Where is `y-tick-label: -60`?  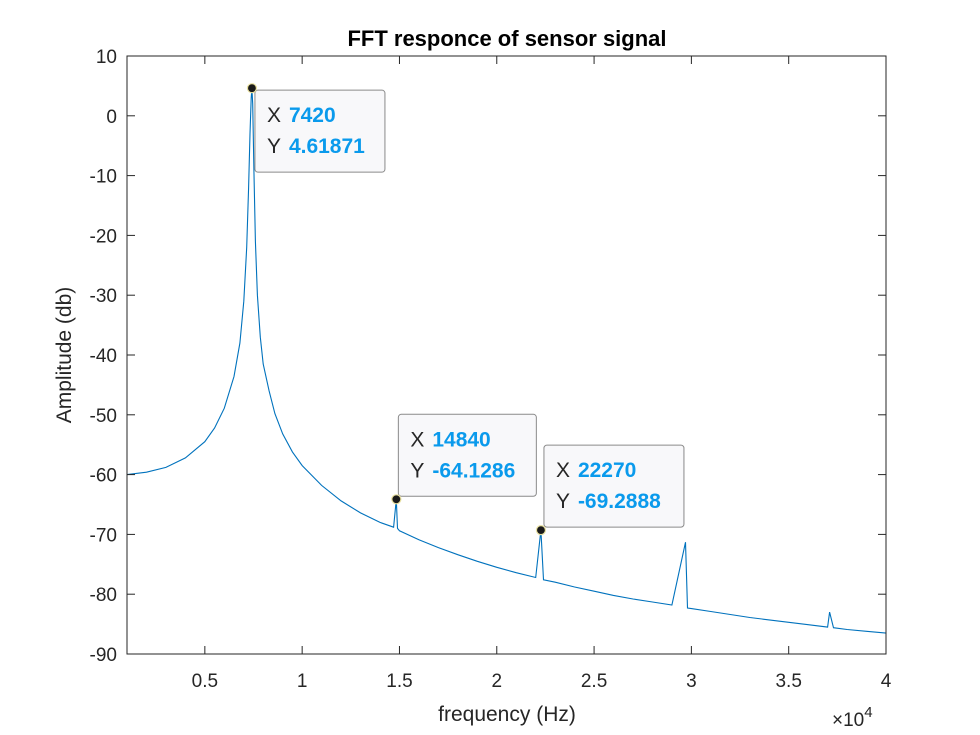
y-tick-label: -60 is located at coordinates (103, 476).